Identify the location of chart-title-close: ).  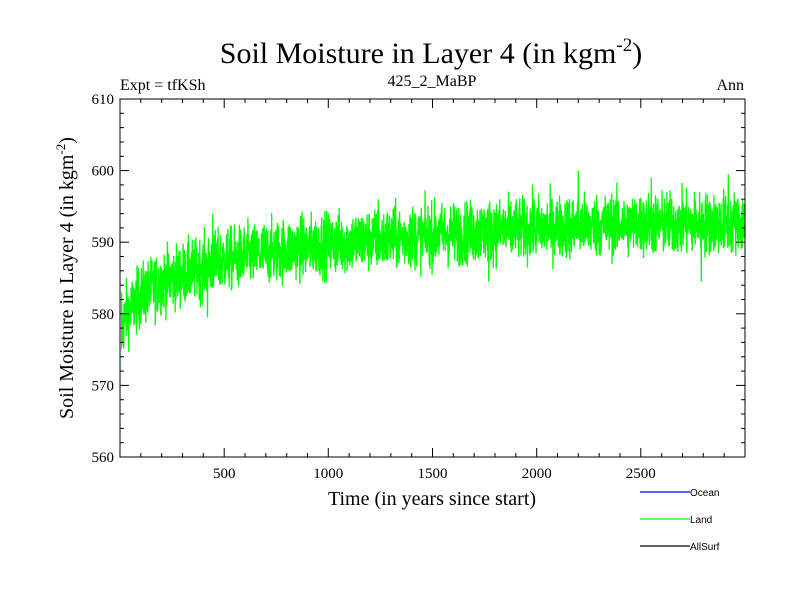
(637, 53).